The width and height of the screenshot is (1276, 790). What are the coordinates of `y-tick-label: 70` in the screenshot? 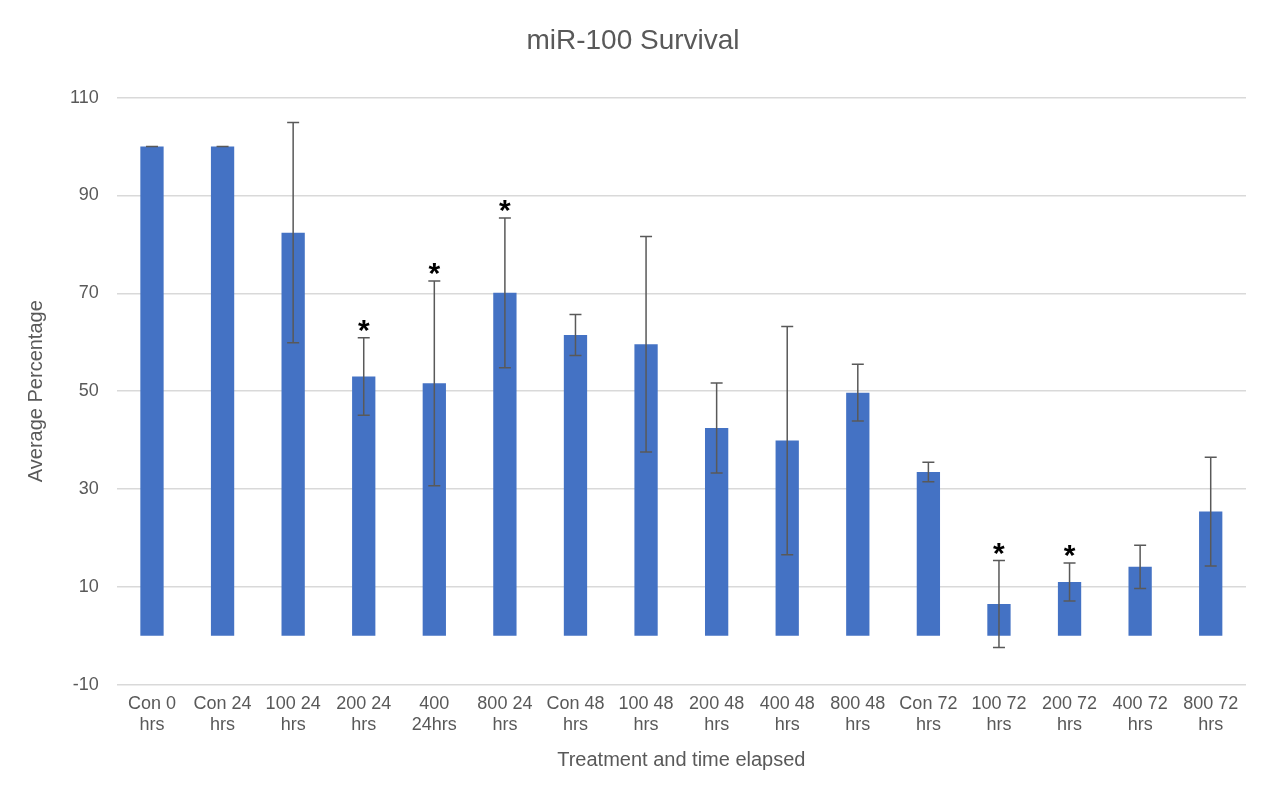 It's located at (88, 292).